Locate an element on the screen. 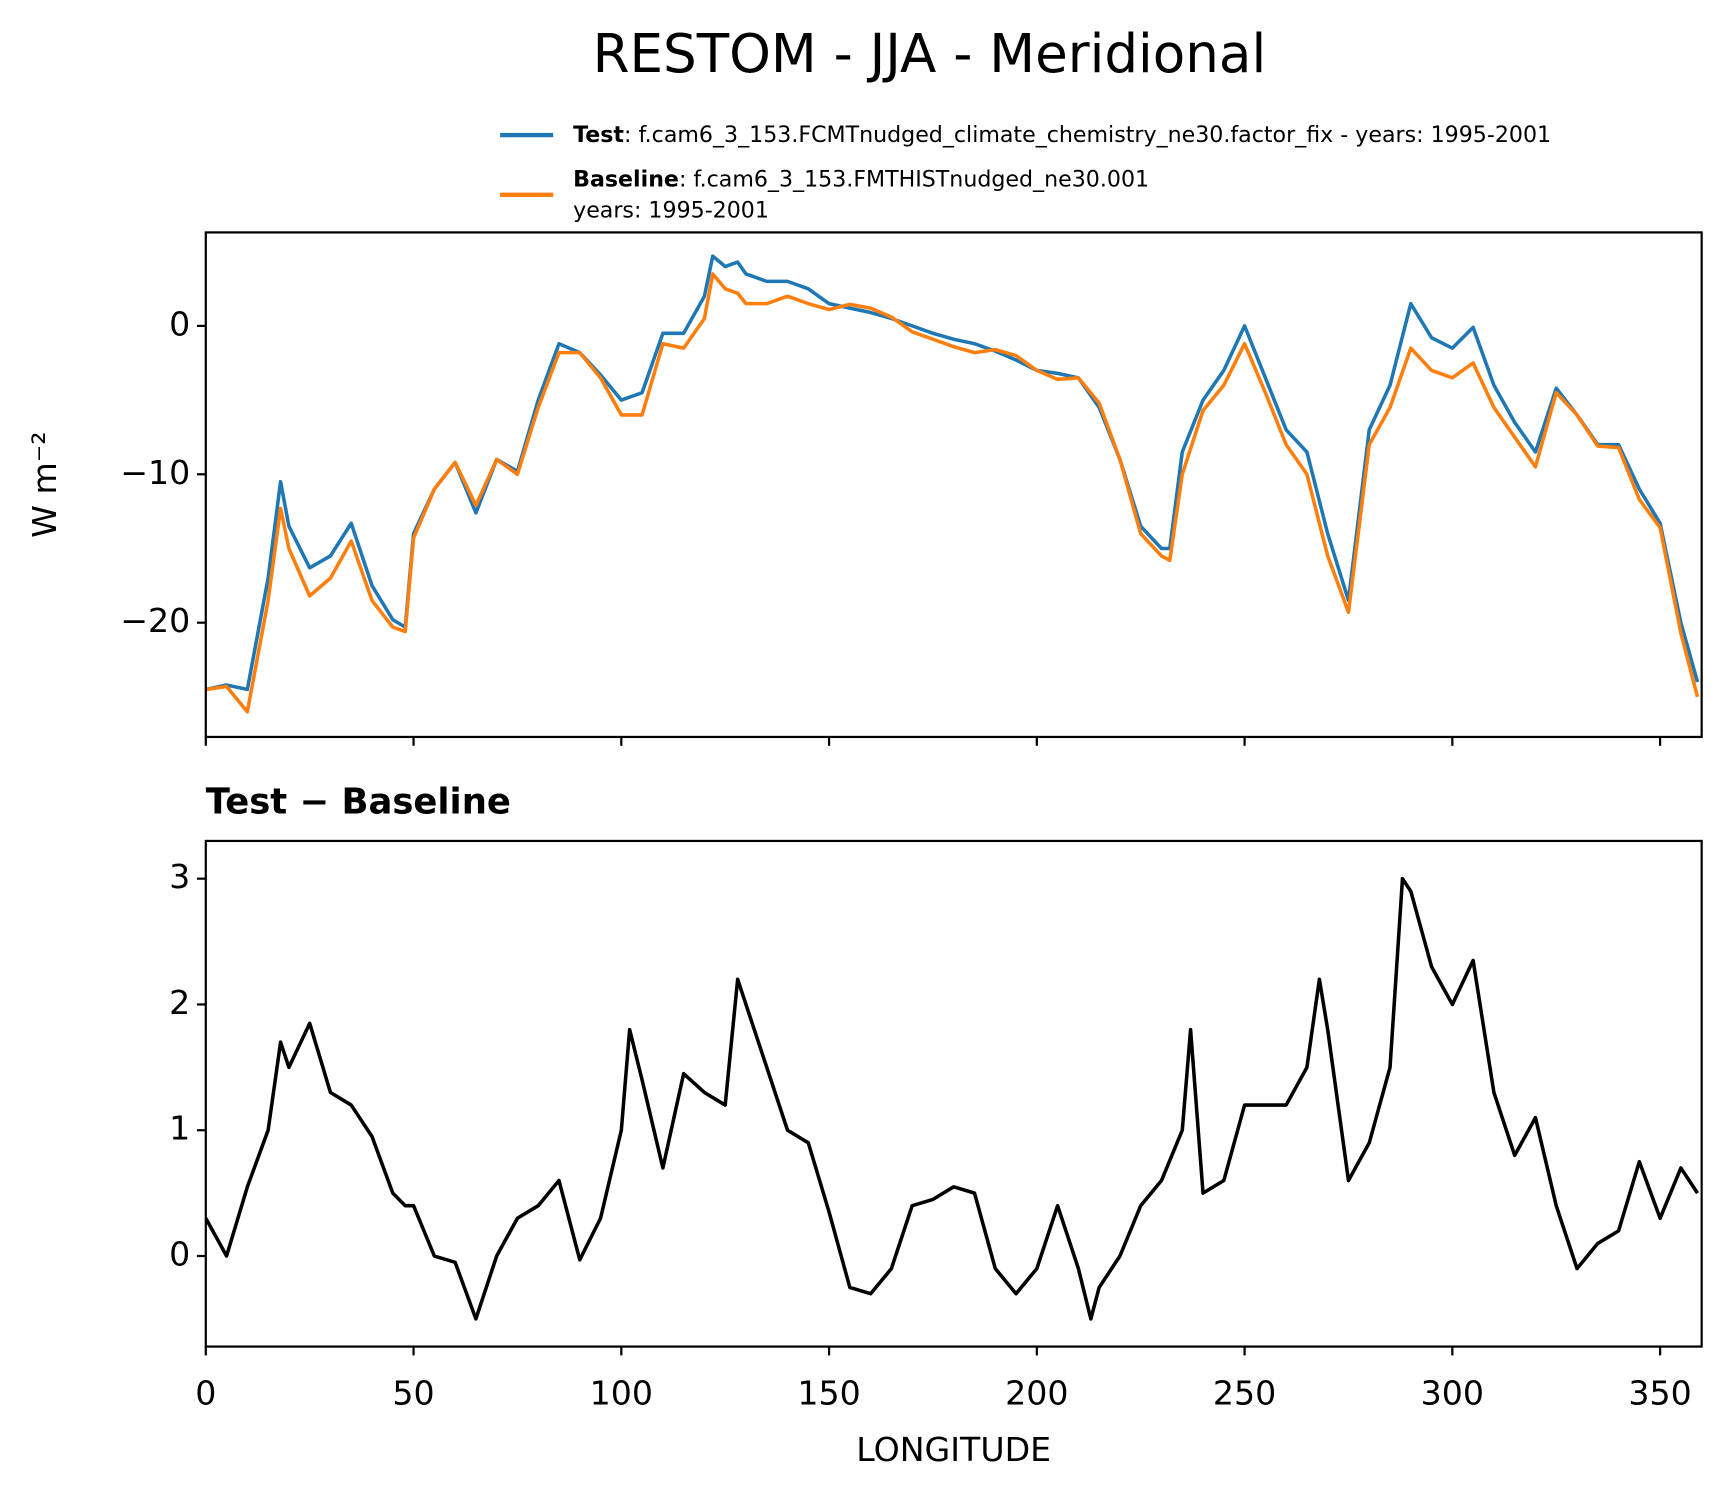  x-tick-label: 200 is located at coordinates (1036, 1393).